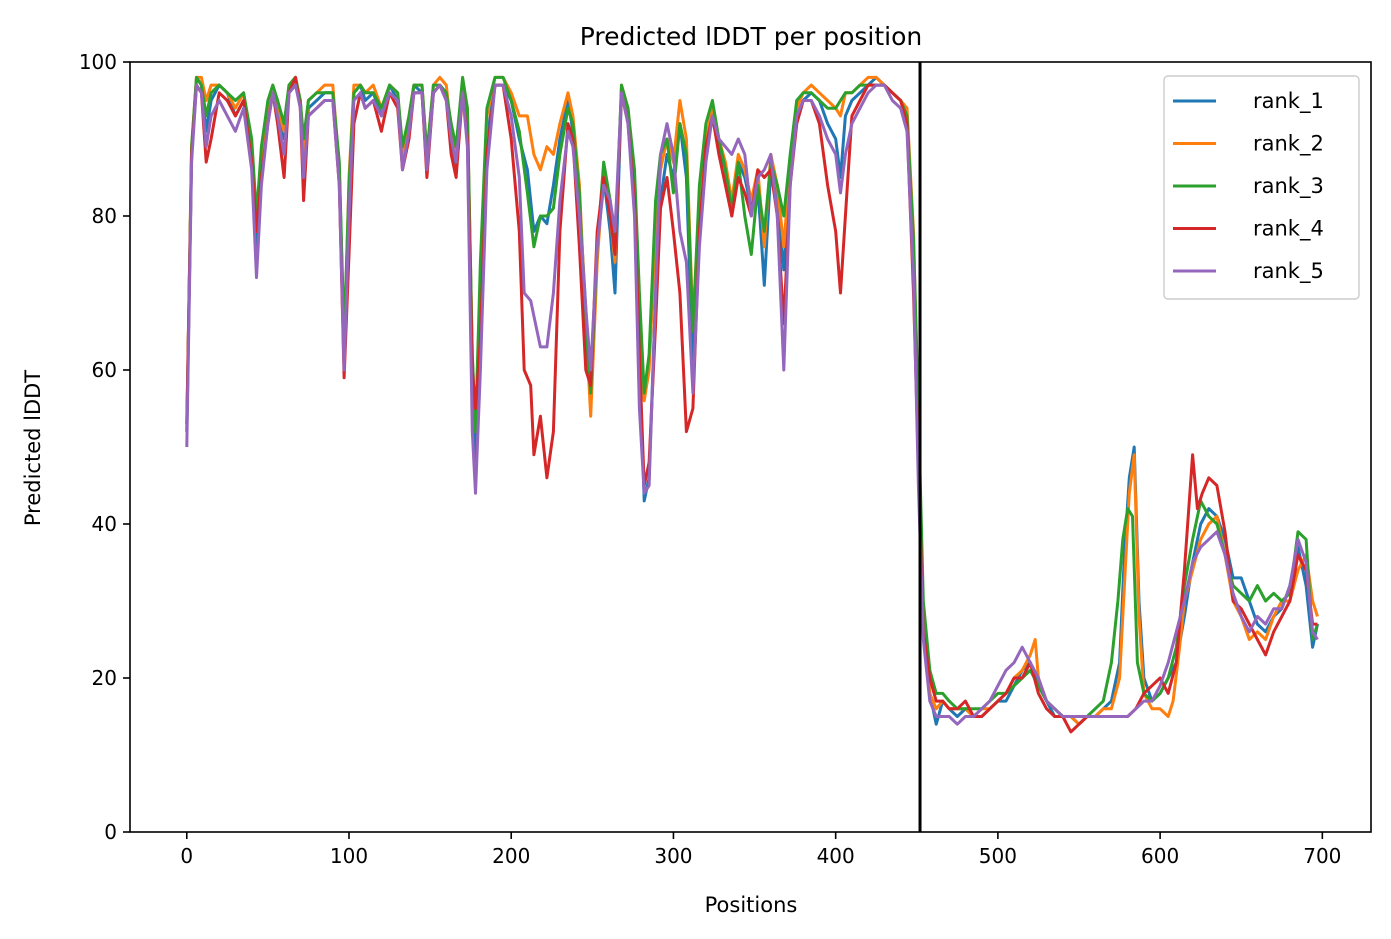 The image size is (1391, 939). I want to click on y-axis-label: Predicted lDDT, so click(33, 448).